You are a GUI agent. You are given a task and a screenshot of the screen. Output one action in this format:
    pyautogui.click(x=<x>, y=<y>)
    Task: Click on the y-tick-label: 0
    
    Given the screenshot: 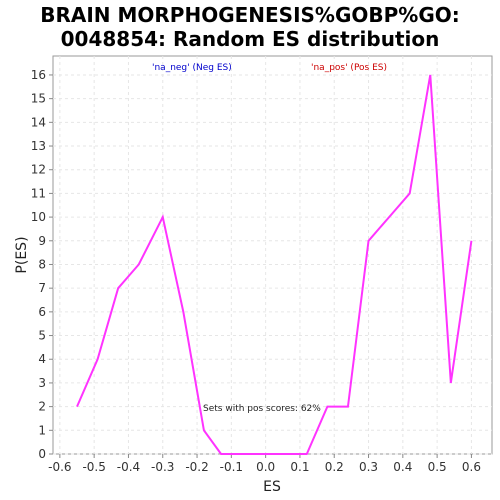 What is the action you would take?
    pyautogui.click(x=42, y=454)
    